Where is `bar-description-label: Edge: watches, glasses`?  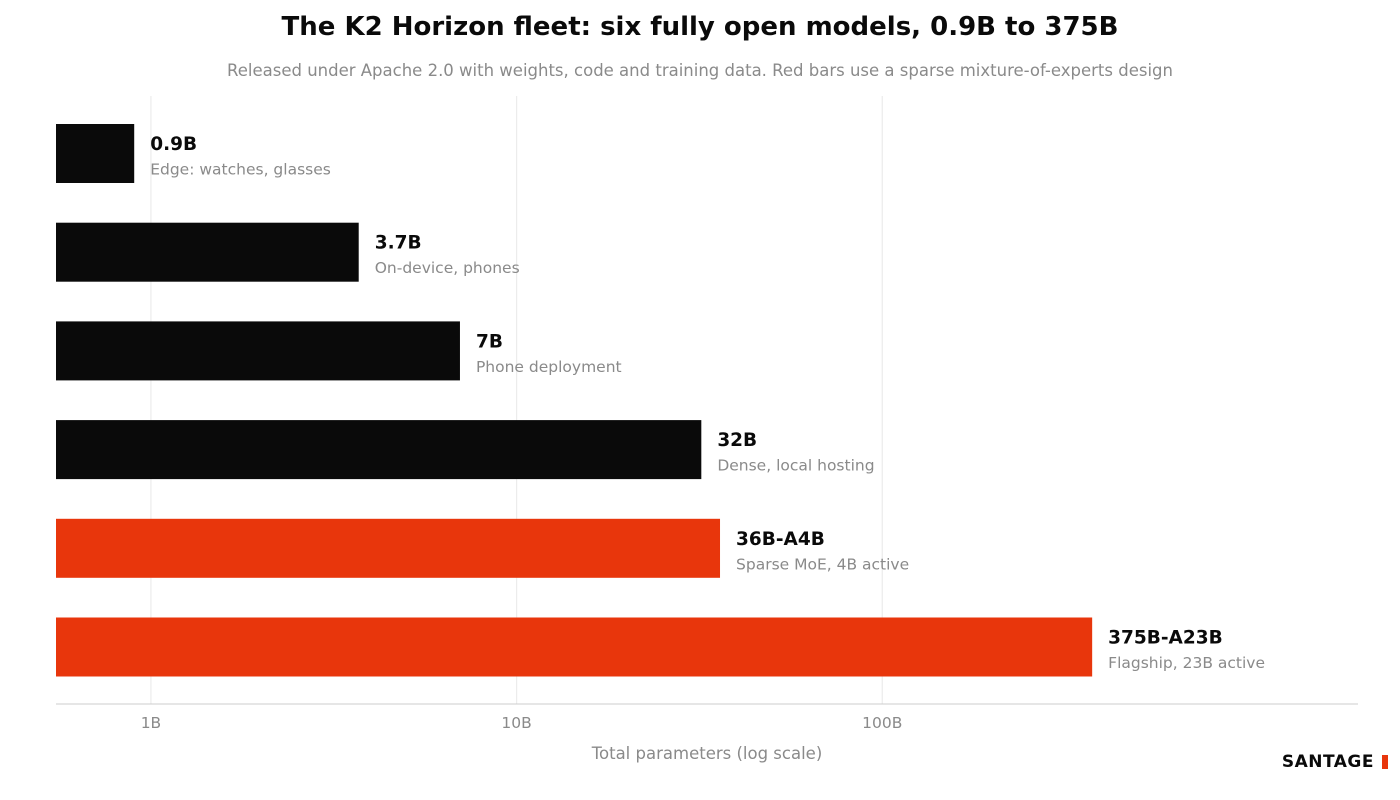
bar-description-label: Edge: watches, glasses is located at coordinates (240, 170).